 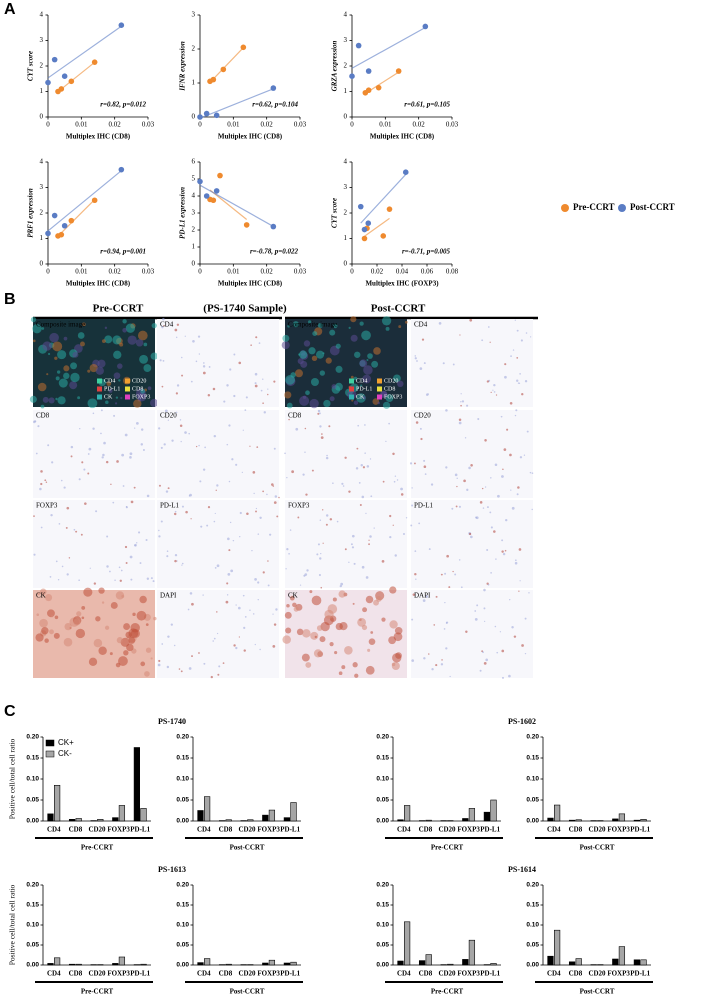 What do you see at coordinates (10, 299) in the screenshot?
I see `panel-label: B` at bounding box center [10, 299].